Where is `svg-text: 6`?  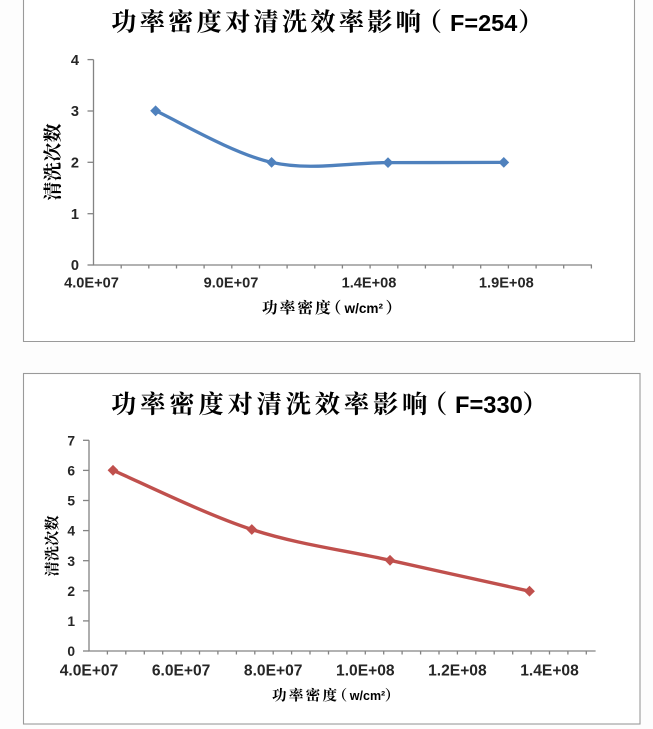 svg-text: 6 is located at coordinates (71, 471).